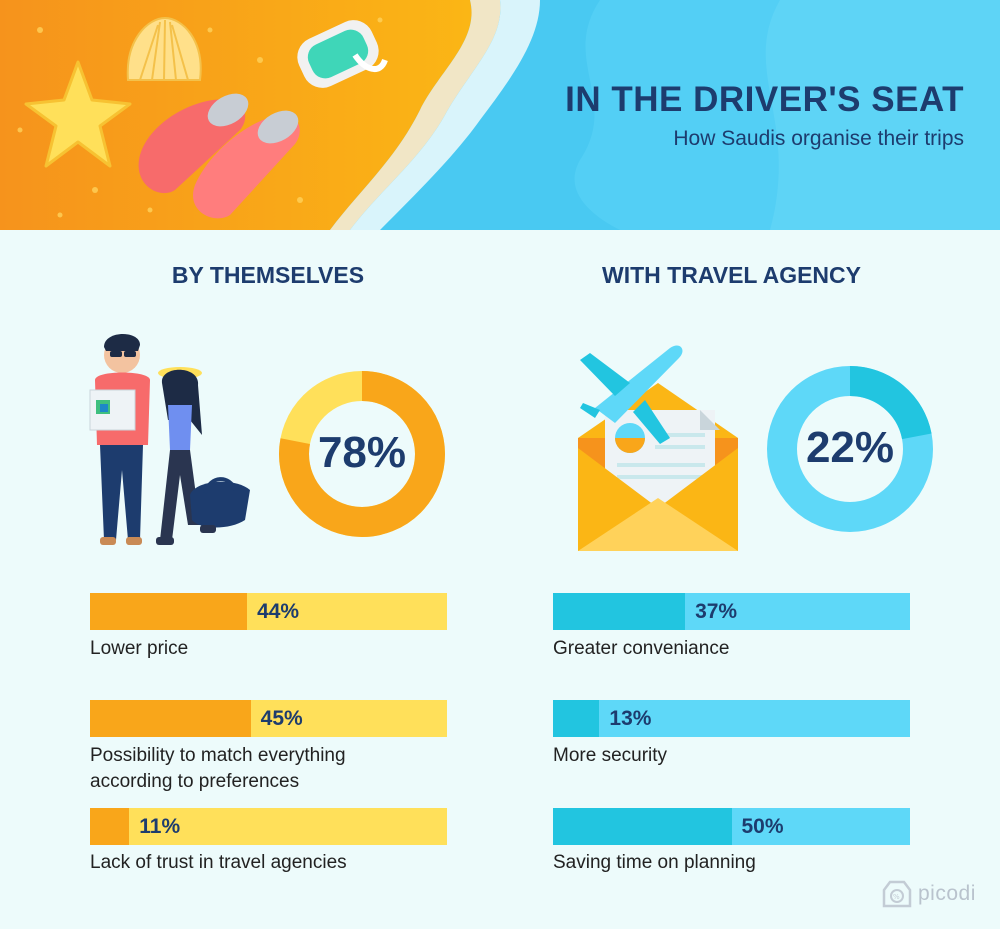 Image resolution: width=1000 pixels, height=929 pixels. I want to click on left-bar-3-label: Lack of trust in travel agencies, so click(218, 862).